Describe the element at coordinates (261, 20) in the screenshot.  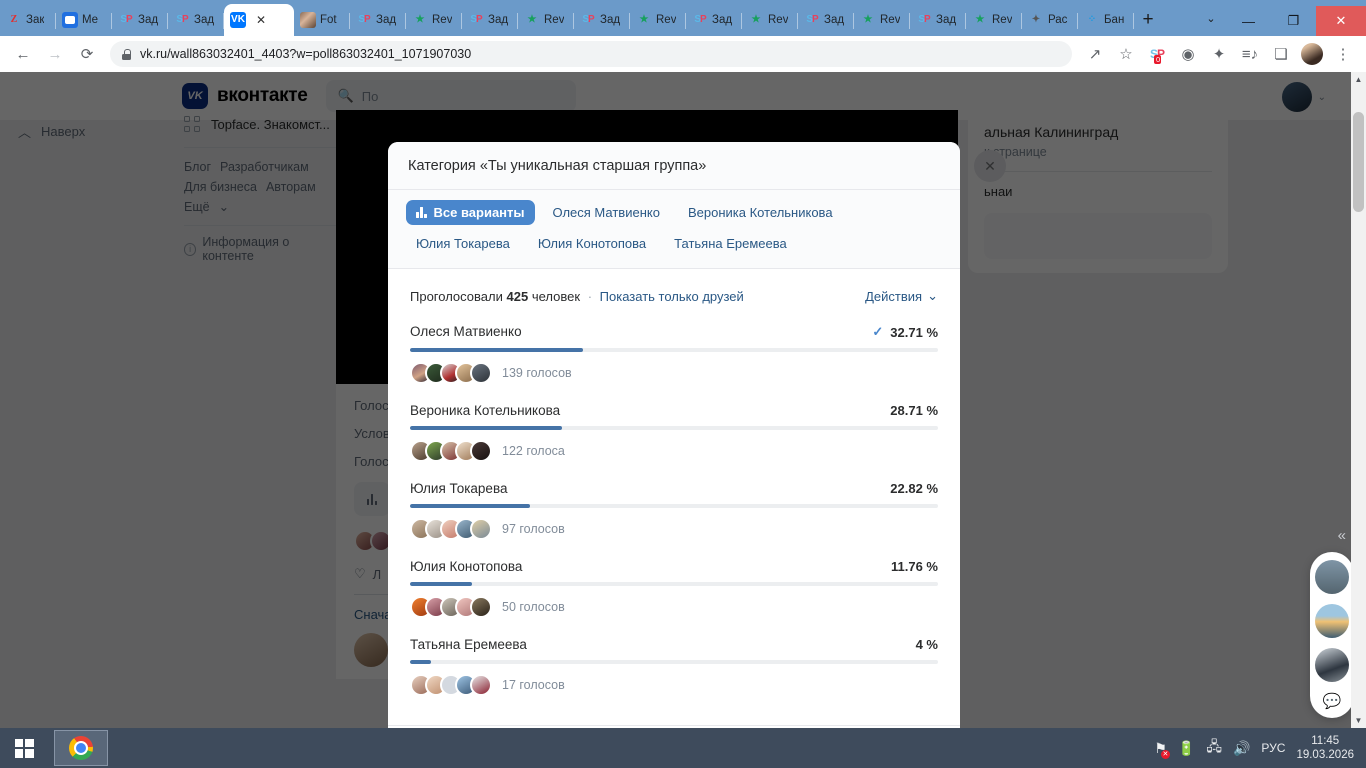
I see `tab-close-icon: ✕` at that location.